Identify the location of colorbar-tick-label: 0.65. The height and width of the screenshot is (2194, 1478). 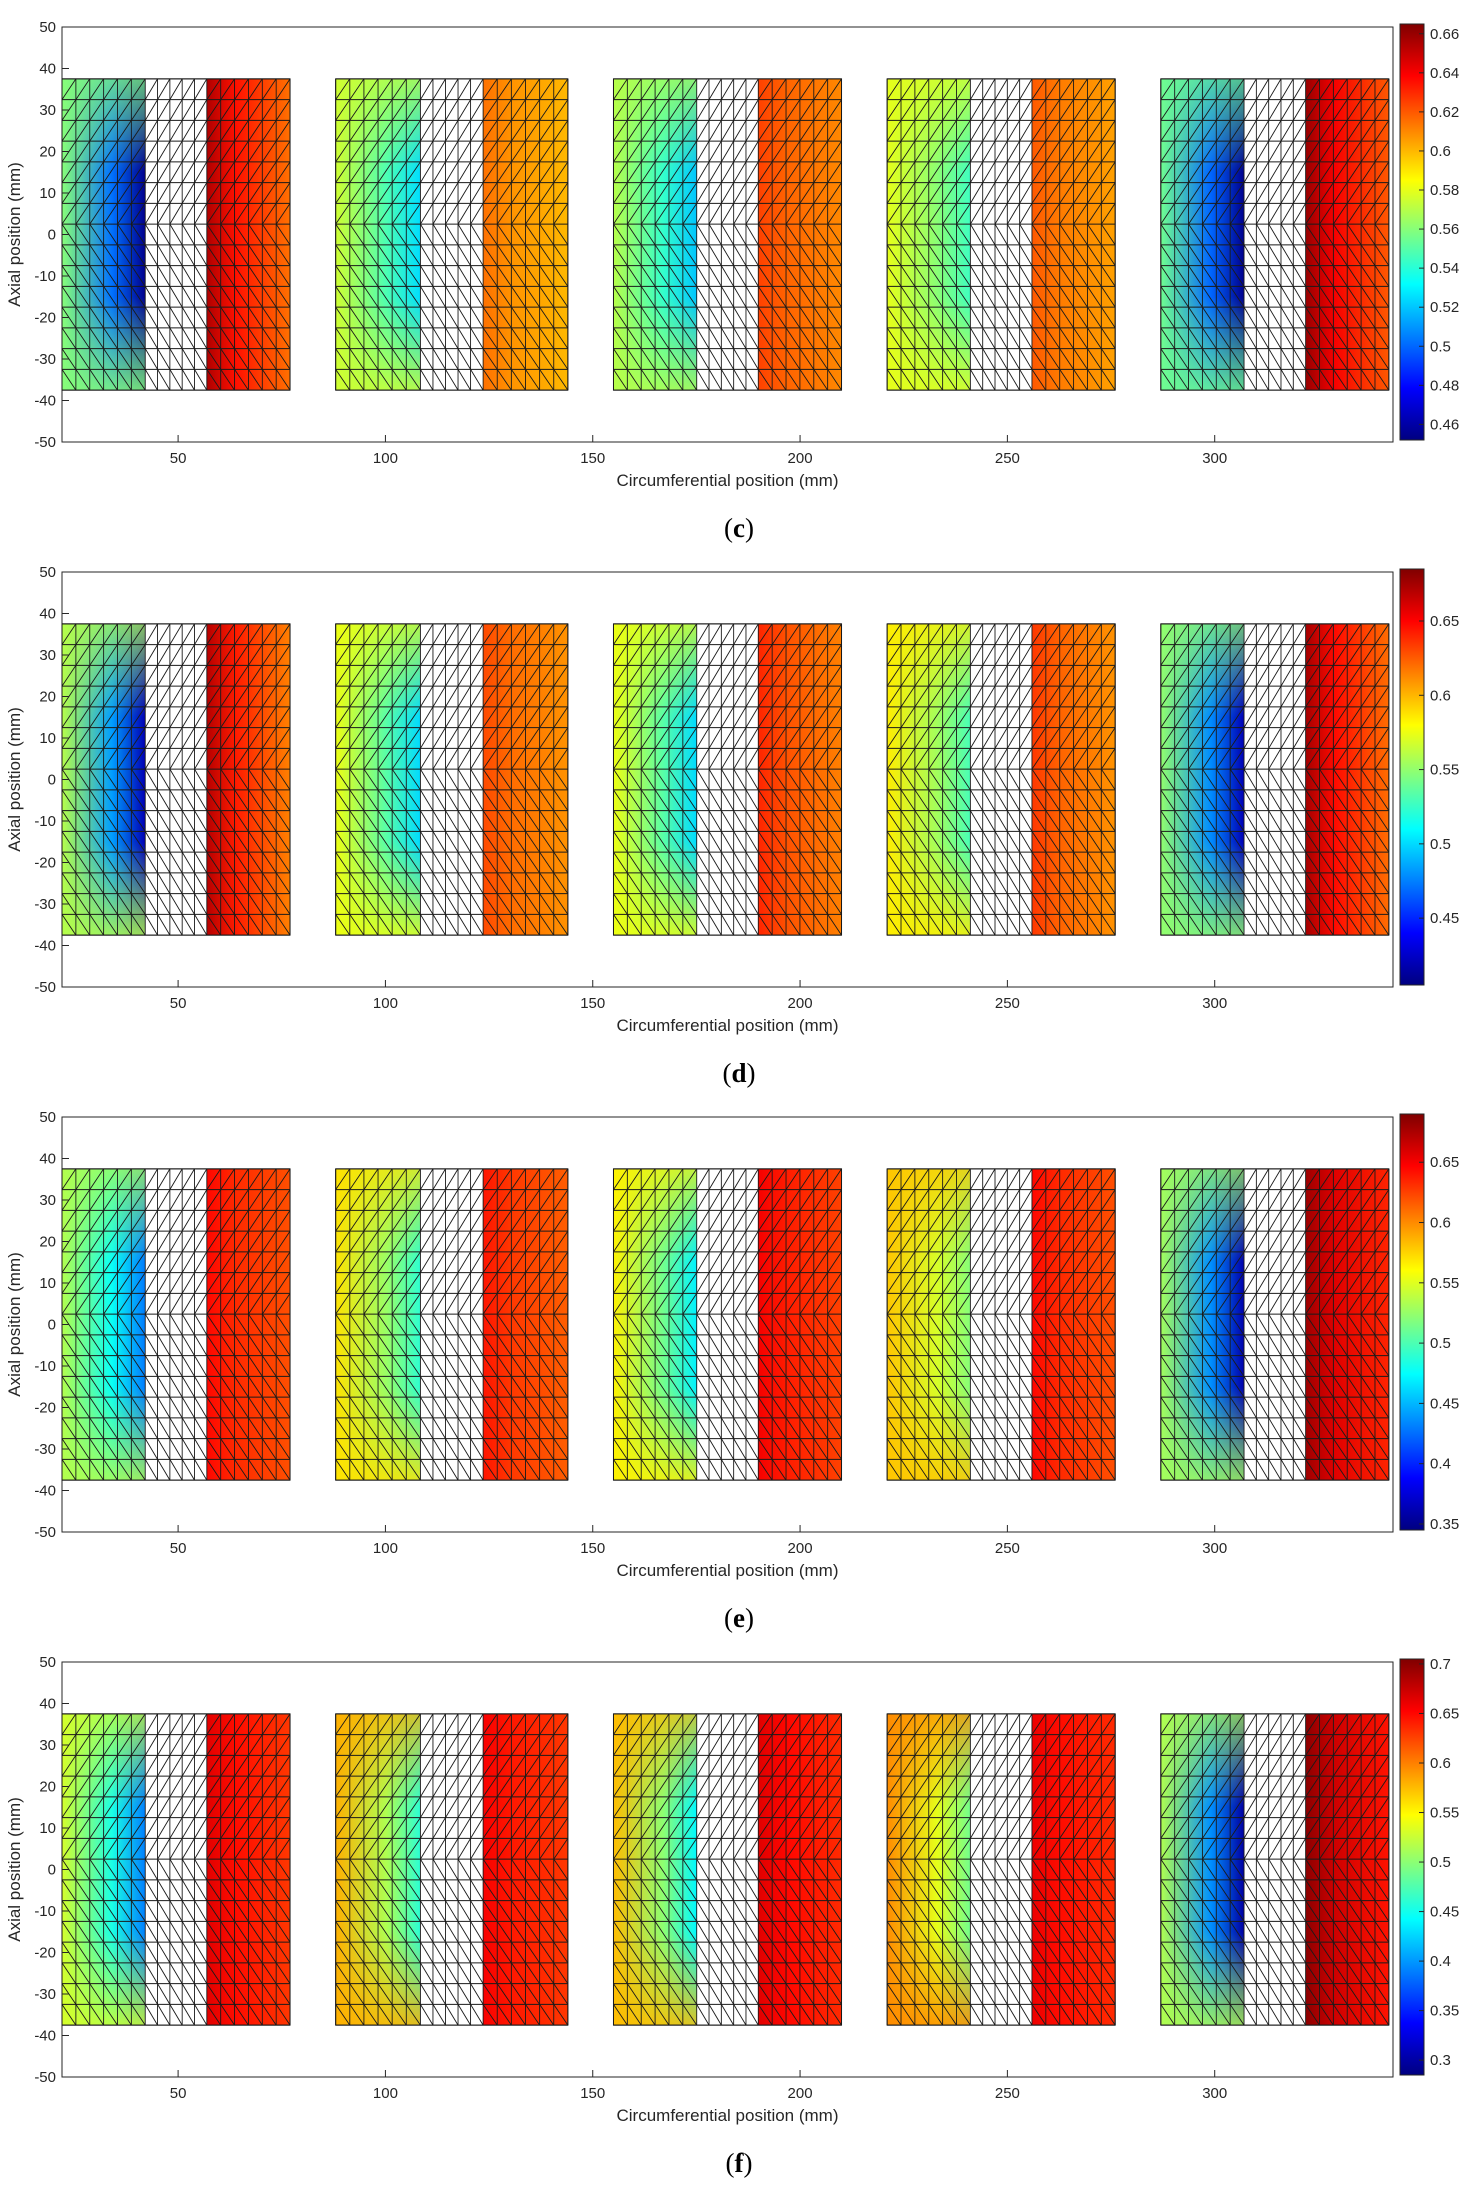
(1444, 621).